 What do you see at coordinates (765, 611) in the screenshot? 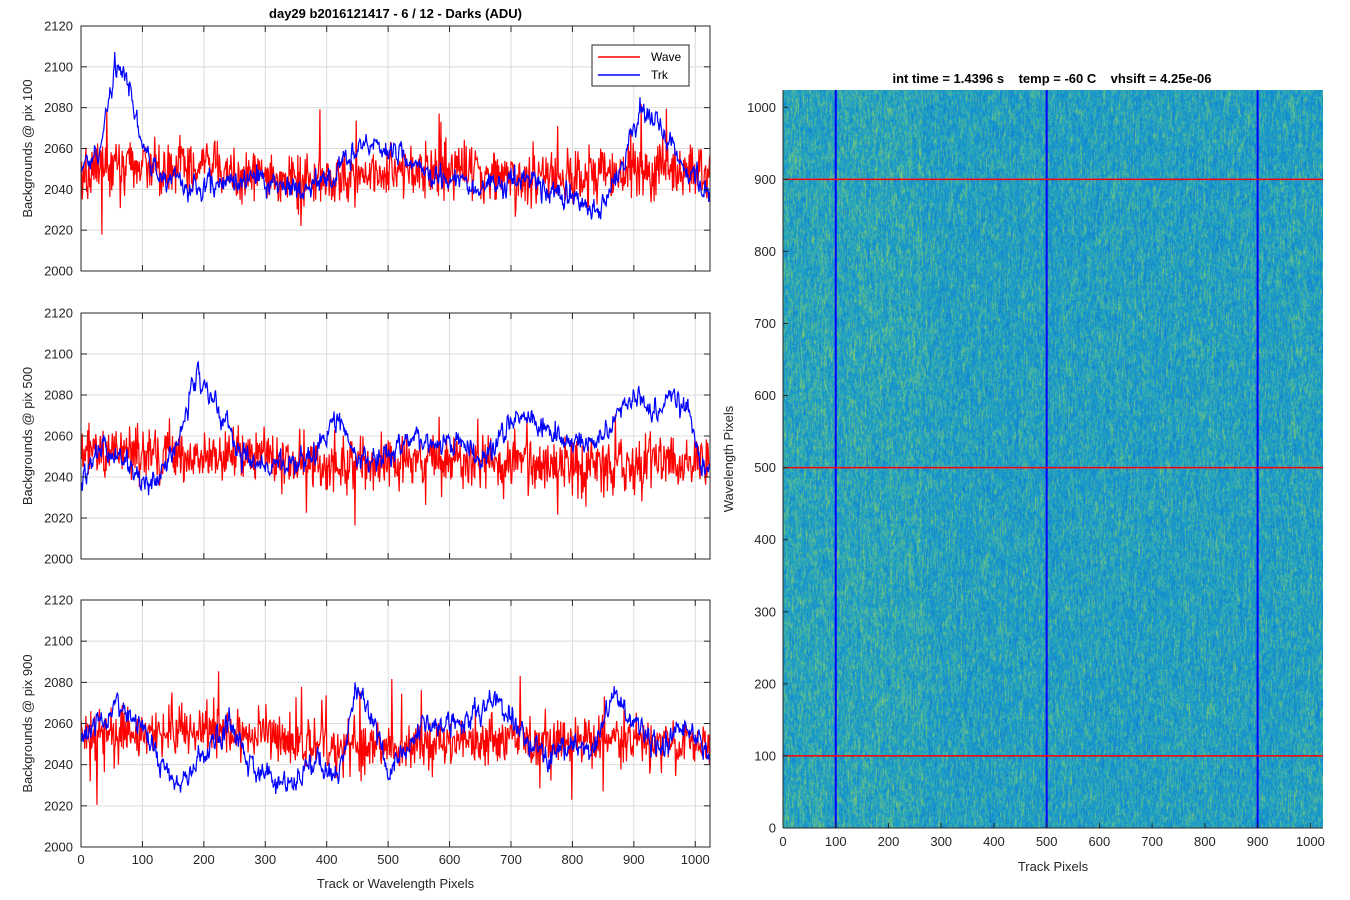
I see `y-tick-label: 300` at bounding box center [765, 611].